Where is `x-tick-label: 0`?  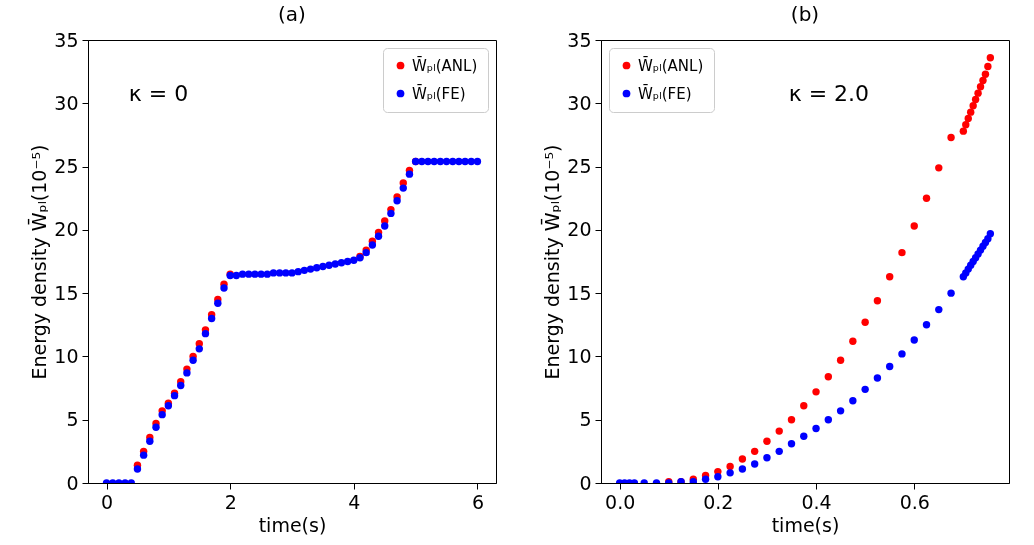
x-tick-label: 0 is located at coordinates (107, 501).